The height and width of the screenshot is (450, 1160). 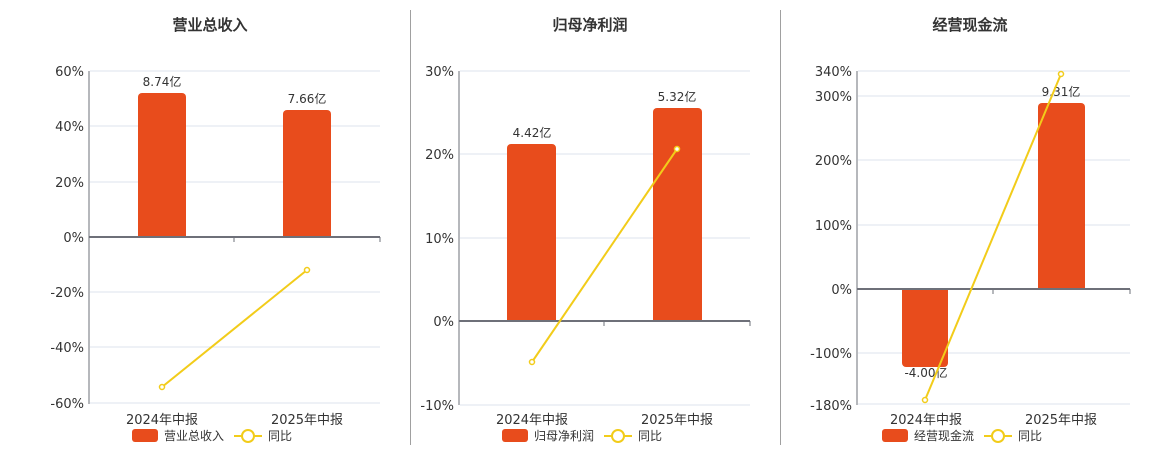 What do you see at coordinates (439, 239) in the screenshot?
I see `y-tick: 10%` at bounding box center [439, 239].